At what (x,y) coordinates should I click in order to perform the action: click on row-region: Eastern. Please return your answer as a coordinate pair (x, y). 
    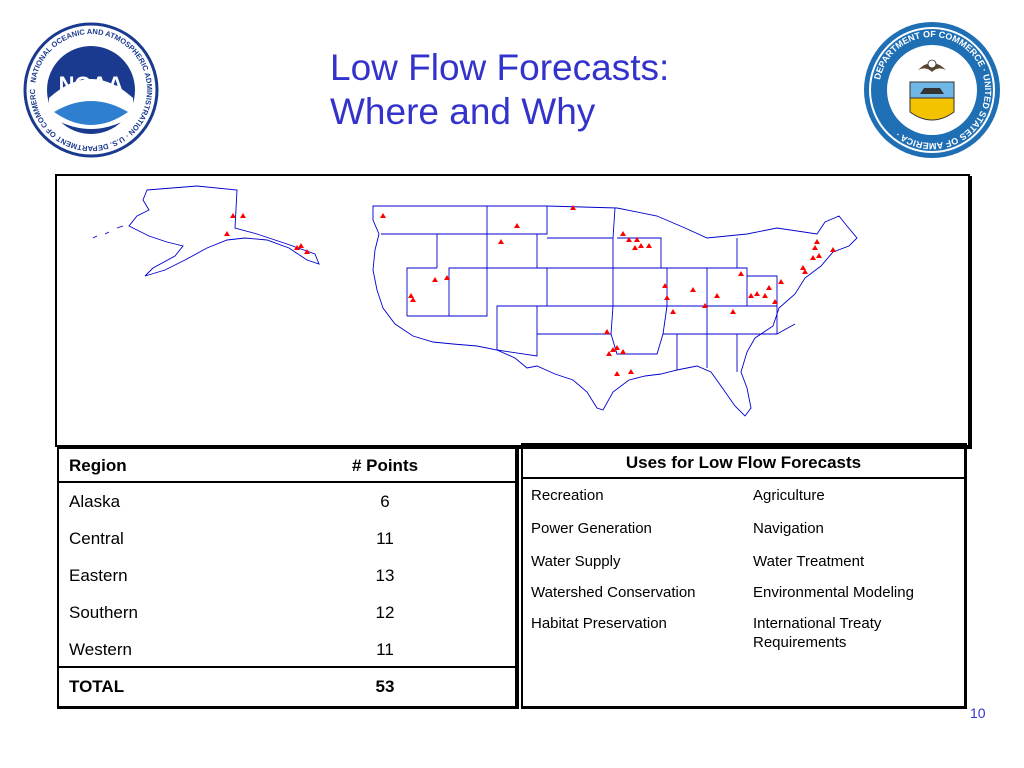
    Looking at the image, I should click on (98, 575).